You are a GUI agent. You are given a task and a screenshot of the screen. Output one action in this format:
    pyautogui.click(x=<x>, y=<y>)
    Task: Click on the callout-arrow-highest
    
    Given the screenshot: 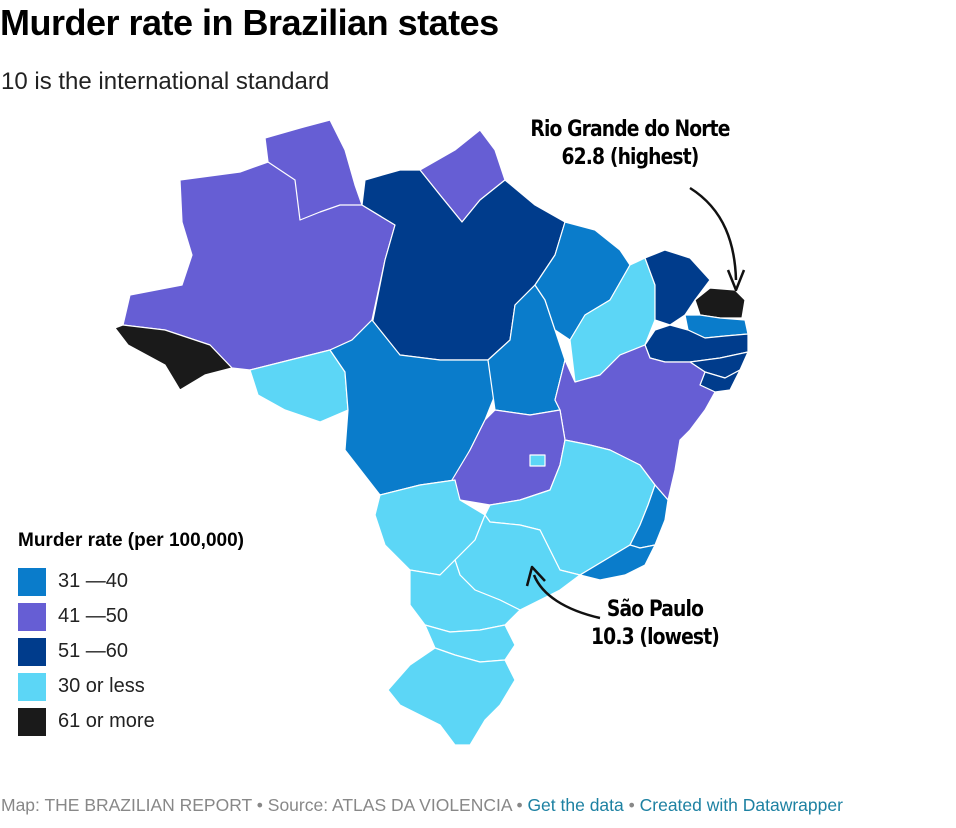 What is the action you would take?
    pyautogui.click(x=713, y=233)
    